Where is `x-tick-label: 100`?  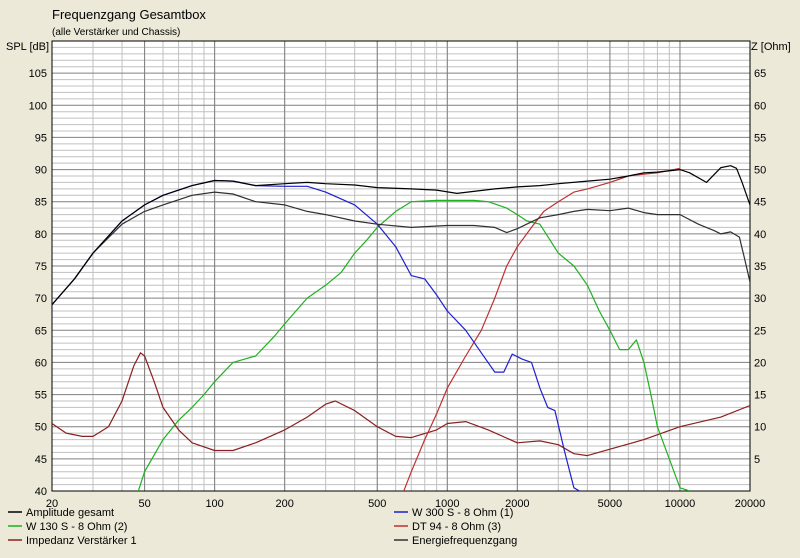 x-tick-label: 100 is located at coordinates (214, 504).